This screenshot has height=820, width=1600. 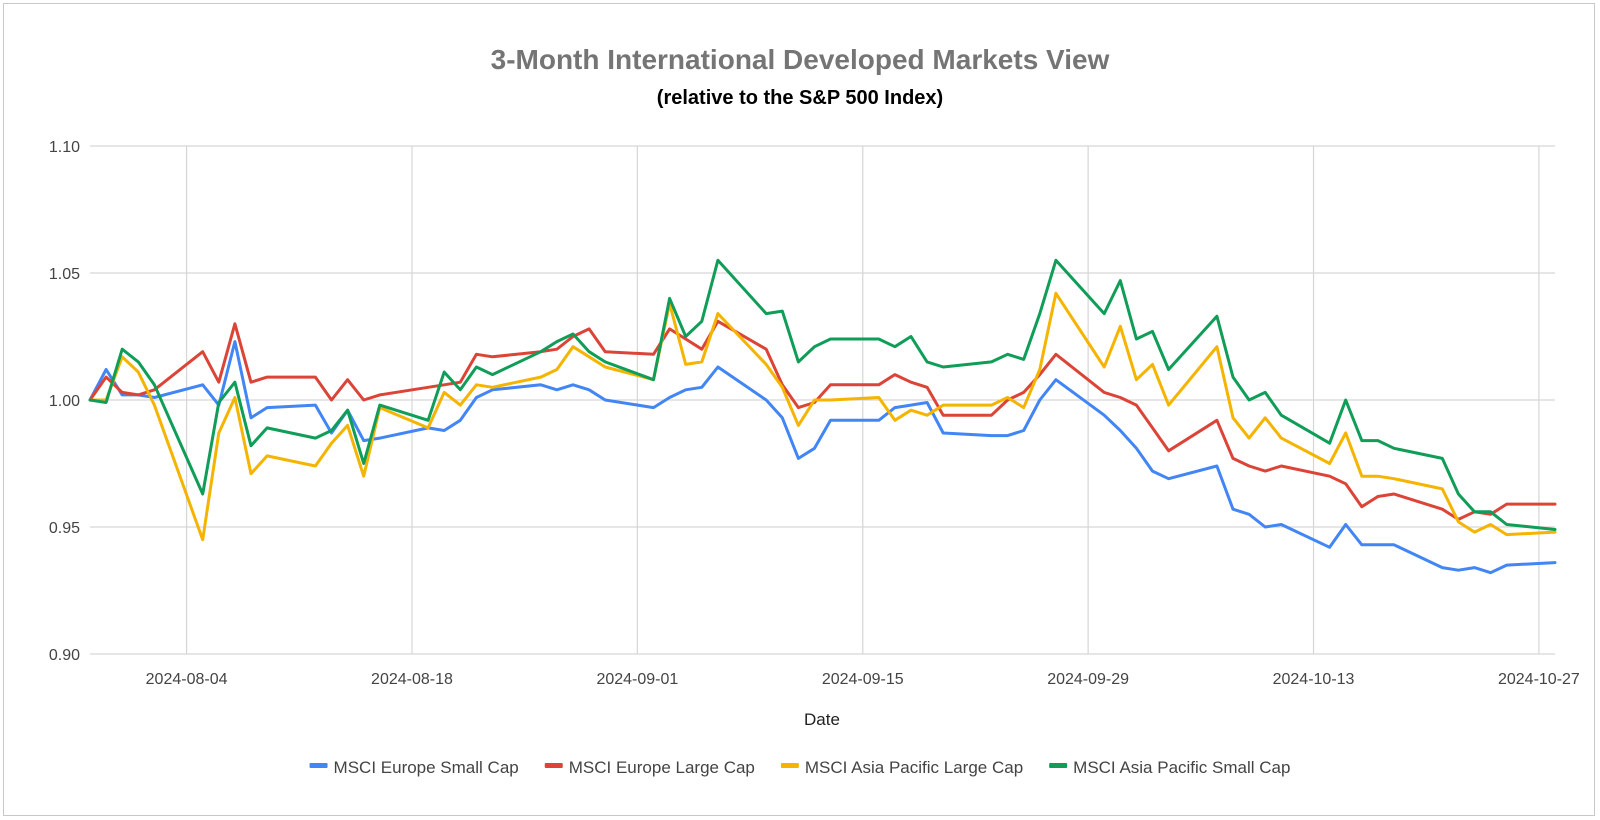 I want to click on legend-label: MSCI Europe Small Cap, so click(x=426, y=767).